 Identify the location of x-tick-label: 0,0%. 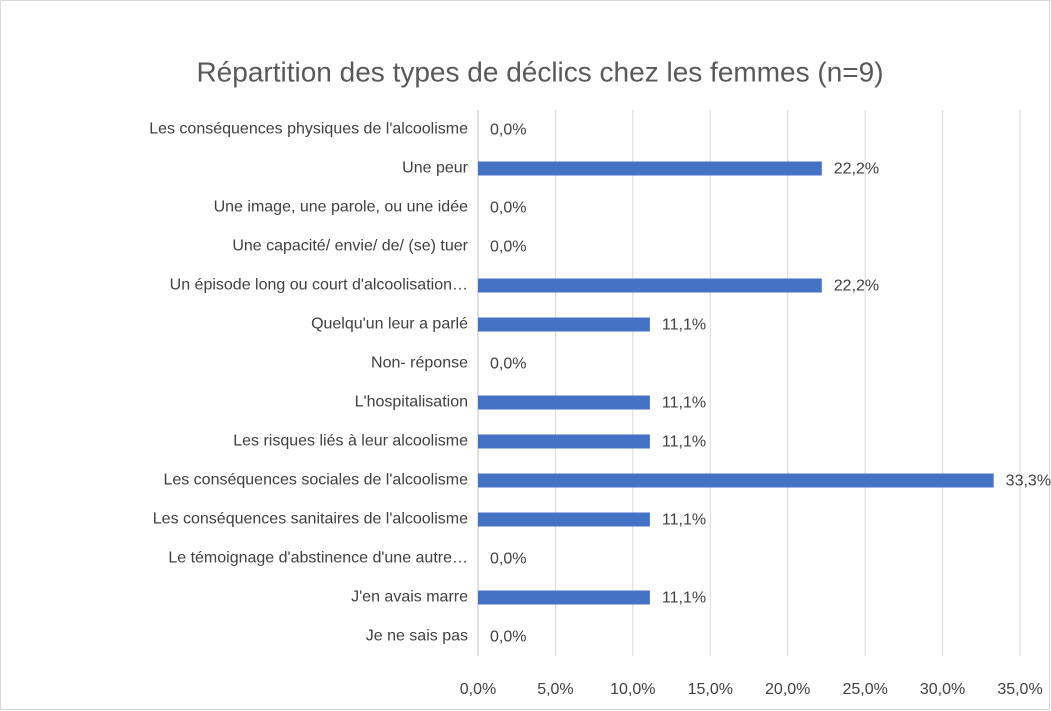
(478, 689).